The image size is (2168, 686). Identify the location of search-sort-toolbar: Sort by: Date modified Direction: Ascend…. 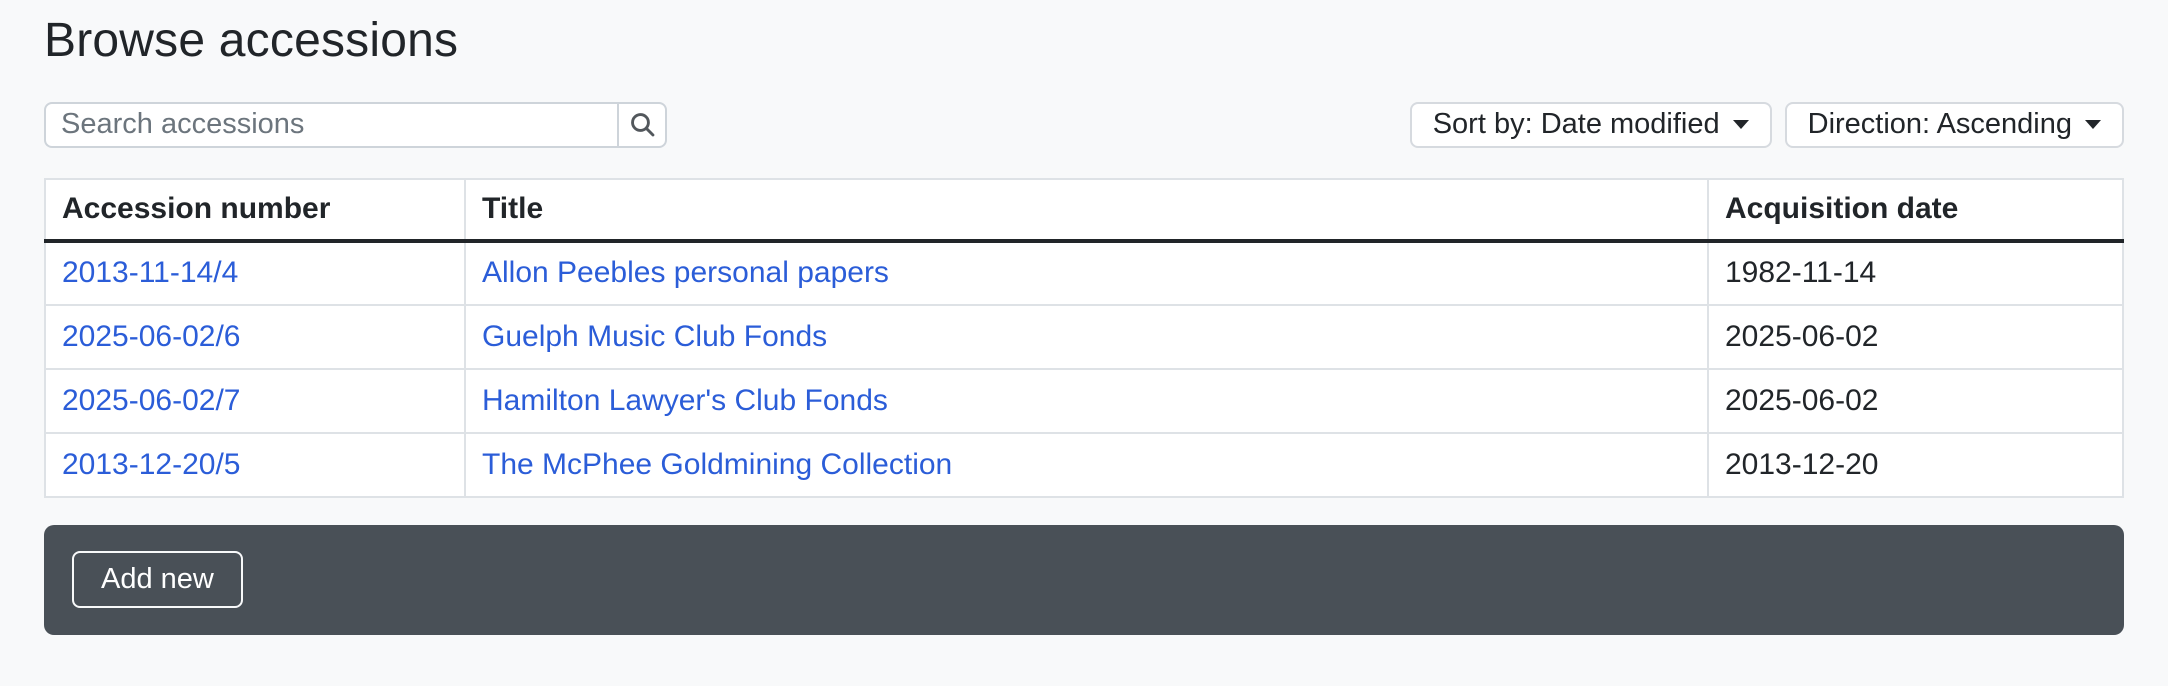
(1084, 124).